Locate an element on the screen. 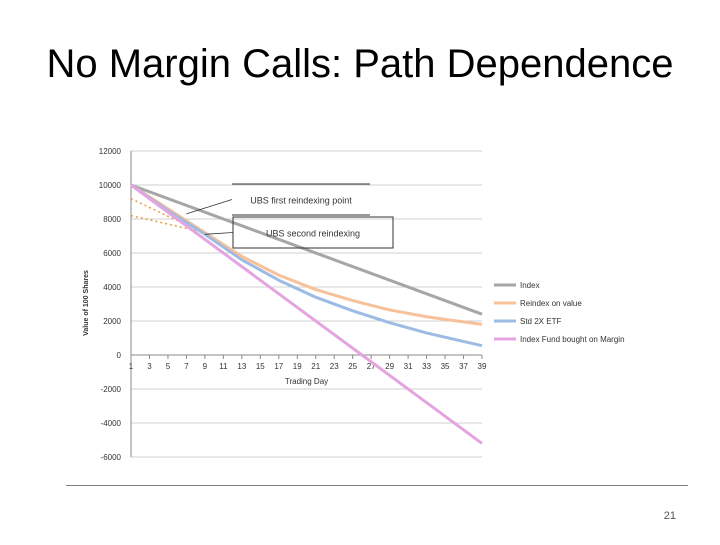 This screenshot has height=545, width=720. x-tick-label: 23 is located at coordinates (334, 366).